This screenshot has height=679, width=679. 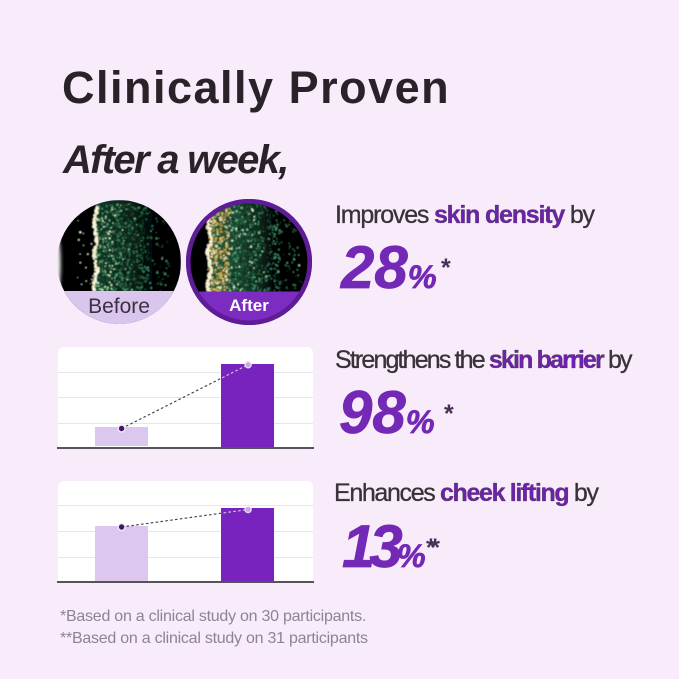 What do you see at coordinates (249, 305) in the screenshot?
I see `svg-text: After` at bounding box center [249, 305].